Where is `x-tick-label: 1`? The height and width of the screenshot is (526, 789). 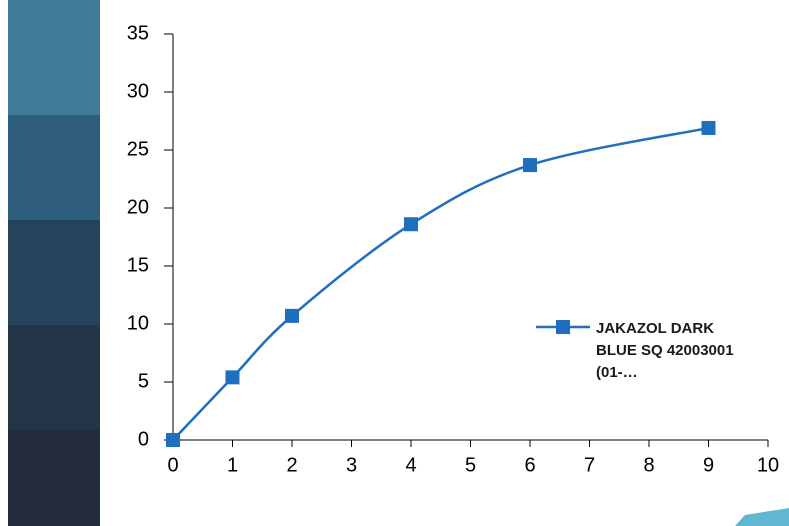
x-tick-label: 1 is located at coordinates (232, 465).